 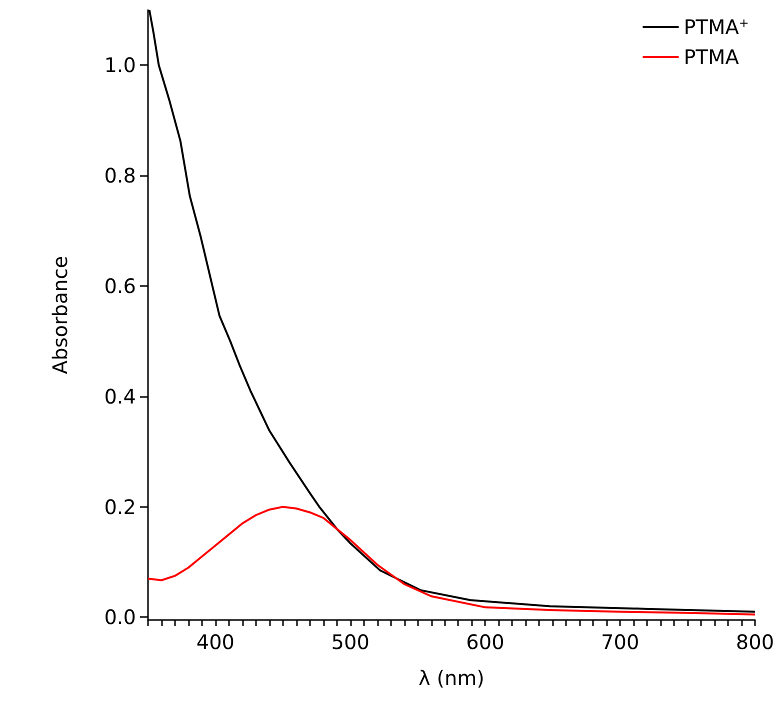 What do you see at coordinates (60, 315) in the screenshot?
I see `y-axis-title: Absorbance` at bounding box center [60, 315].